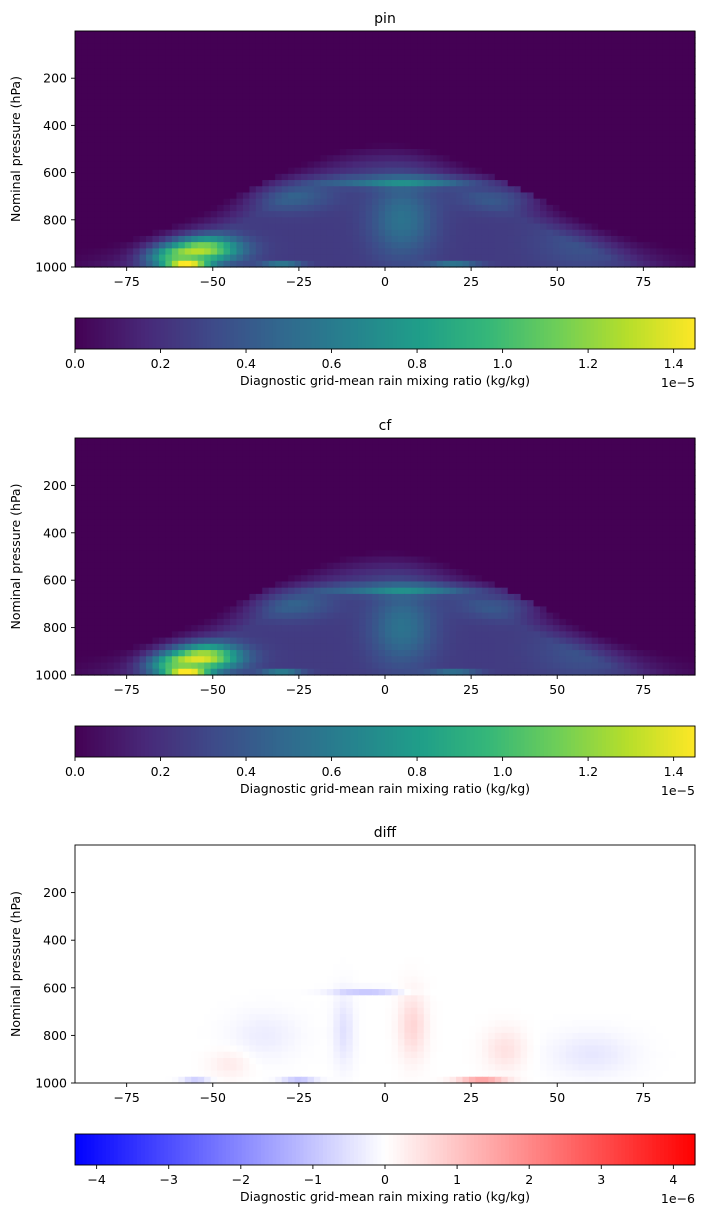  What do you see at coordinates (678, 382) in the screenshot?
I see `colorbar-scale-label: 1e−5` at bounding box center [678, 382].